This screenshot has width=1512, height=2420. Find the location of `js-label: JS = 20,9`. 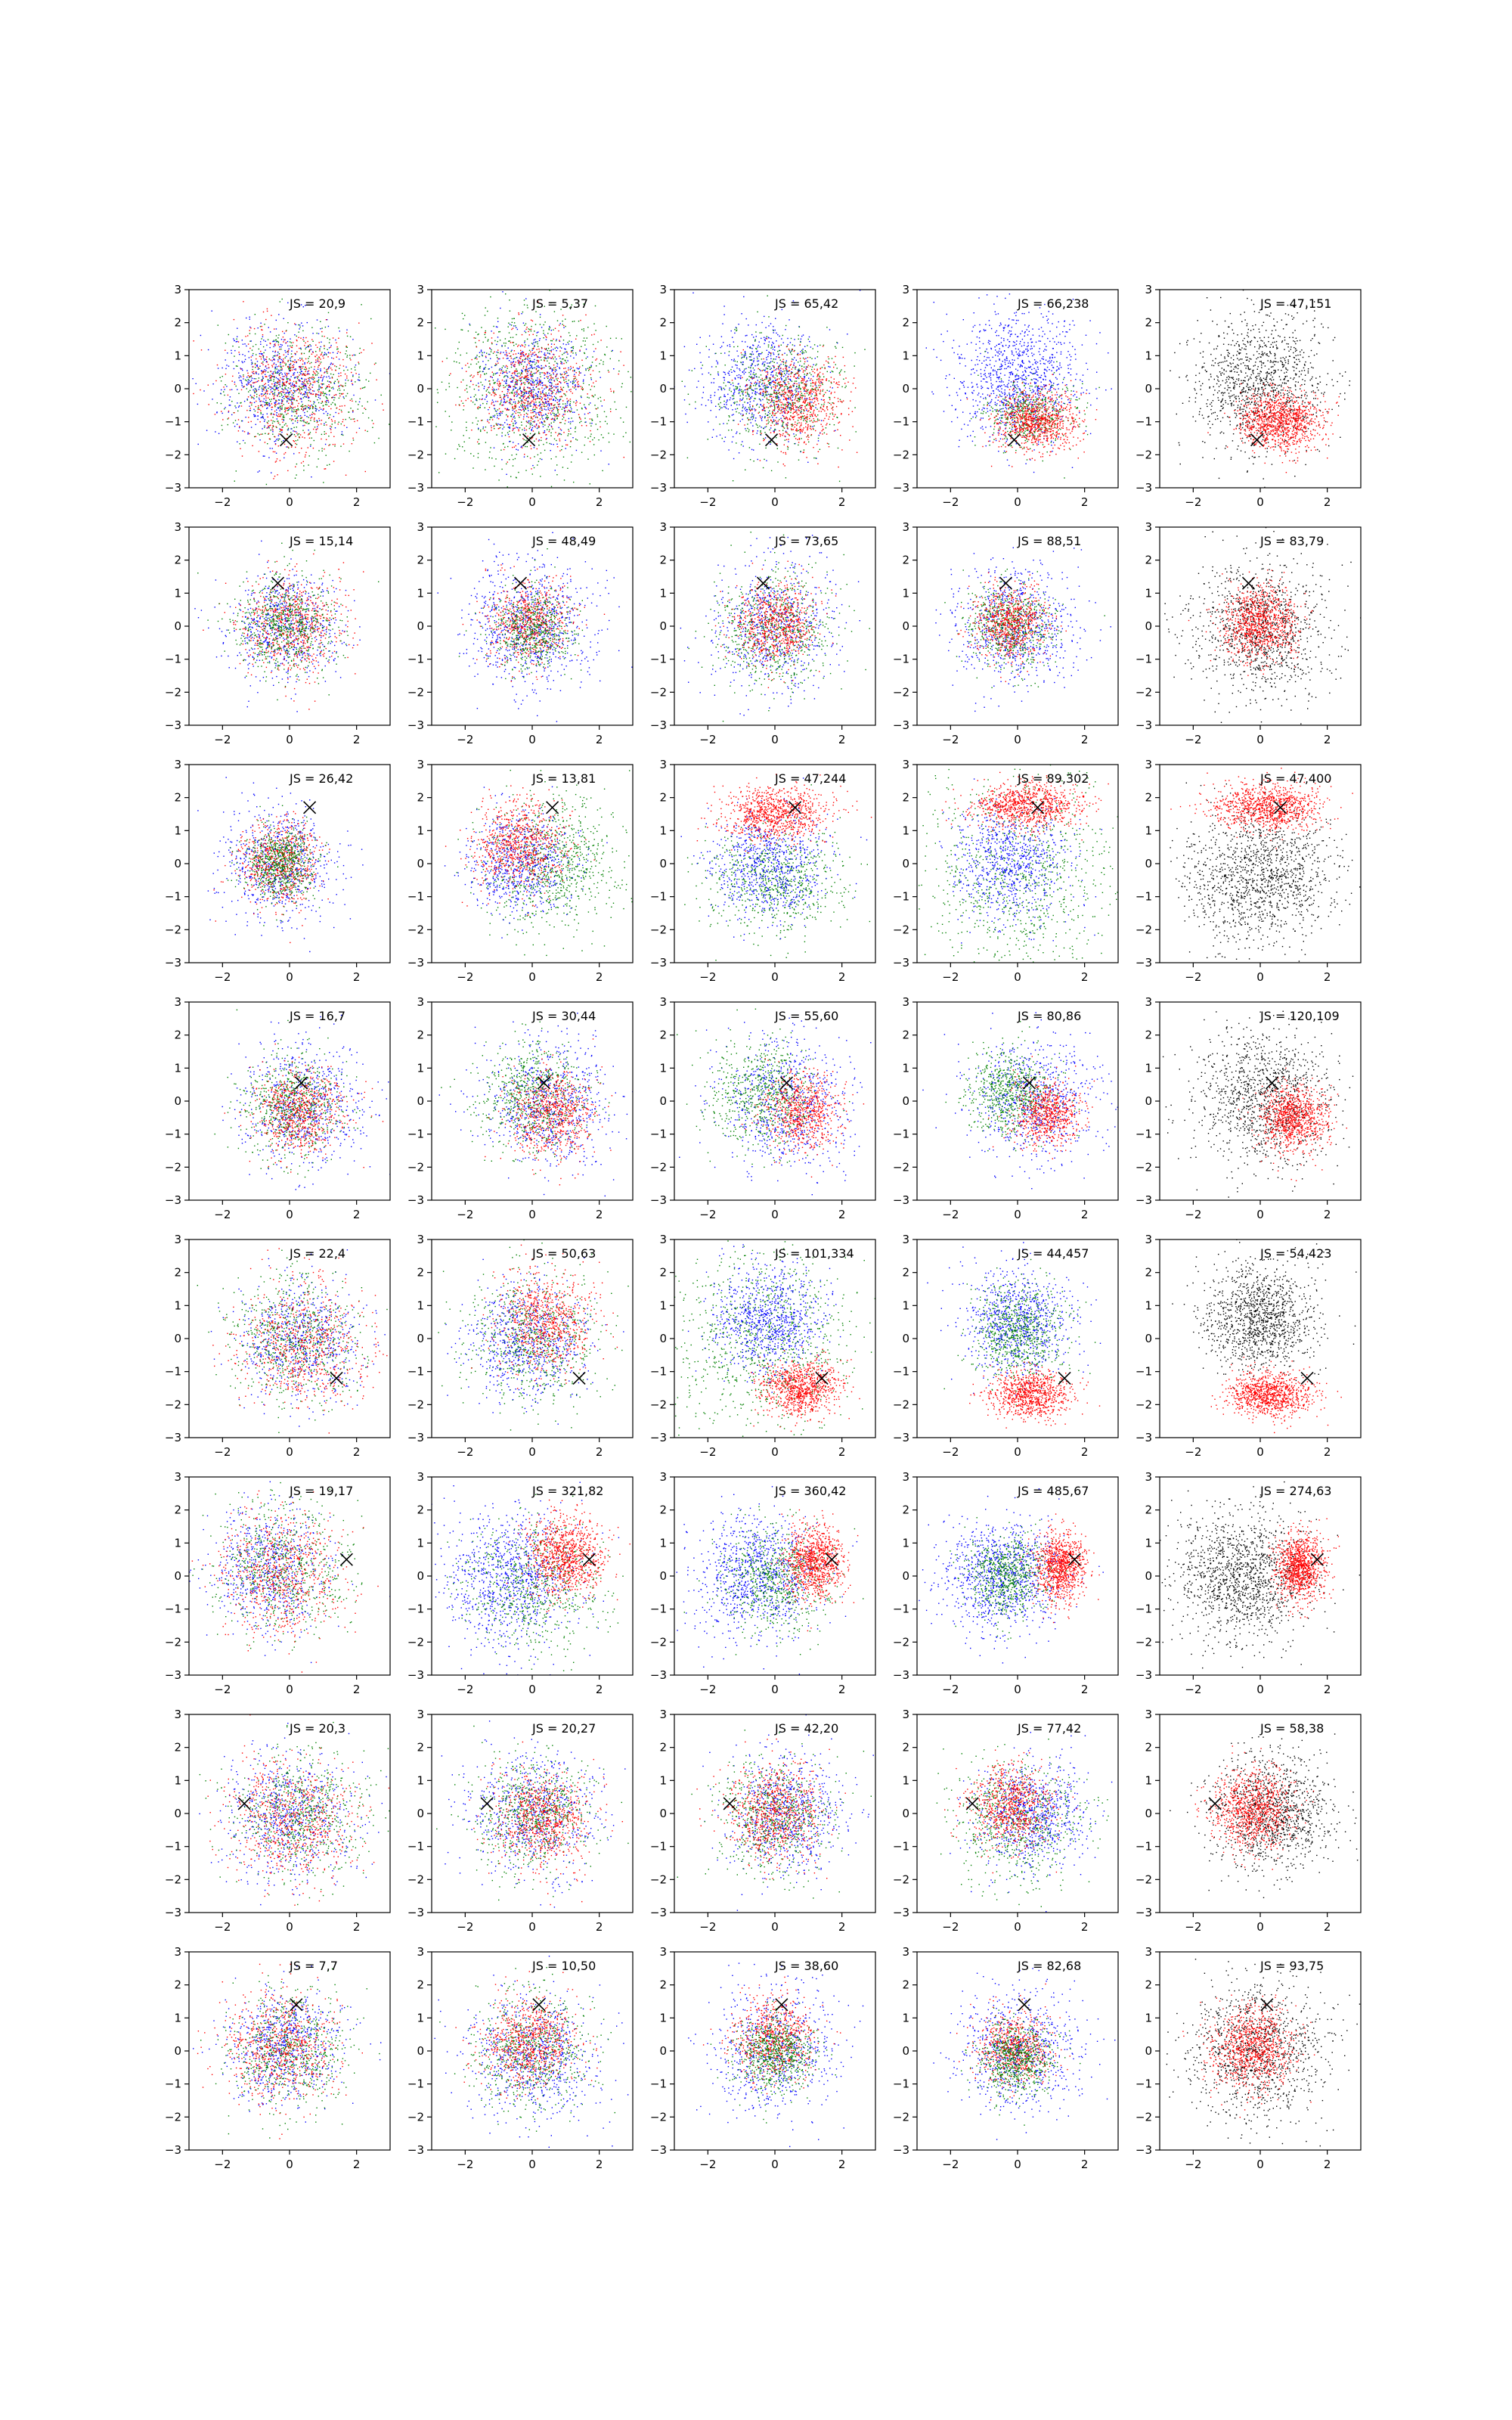

js-label: JS = 20,9 is located at coordinates (317, 303).